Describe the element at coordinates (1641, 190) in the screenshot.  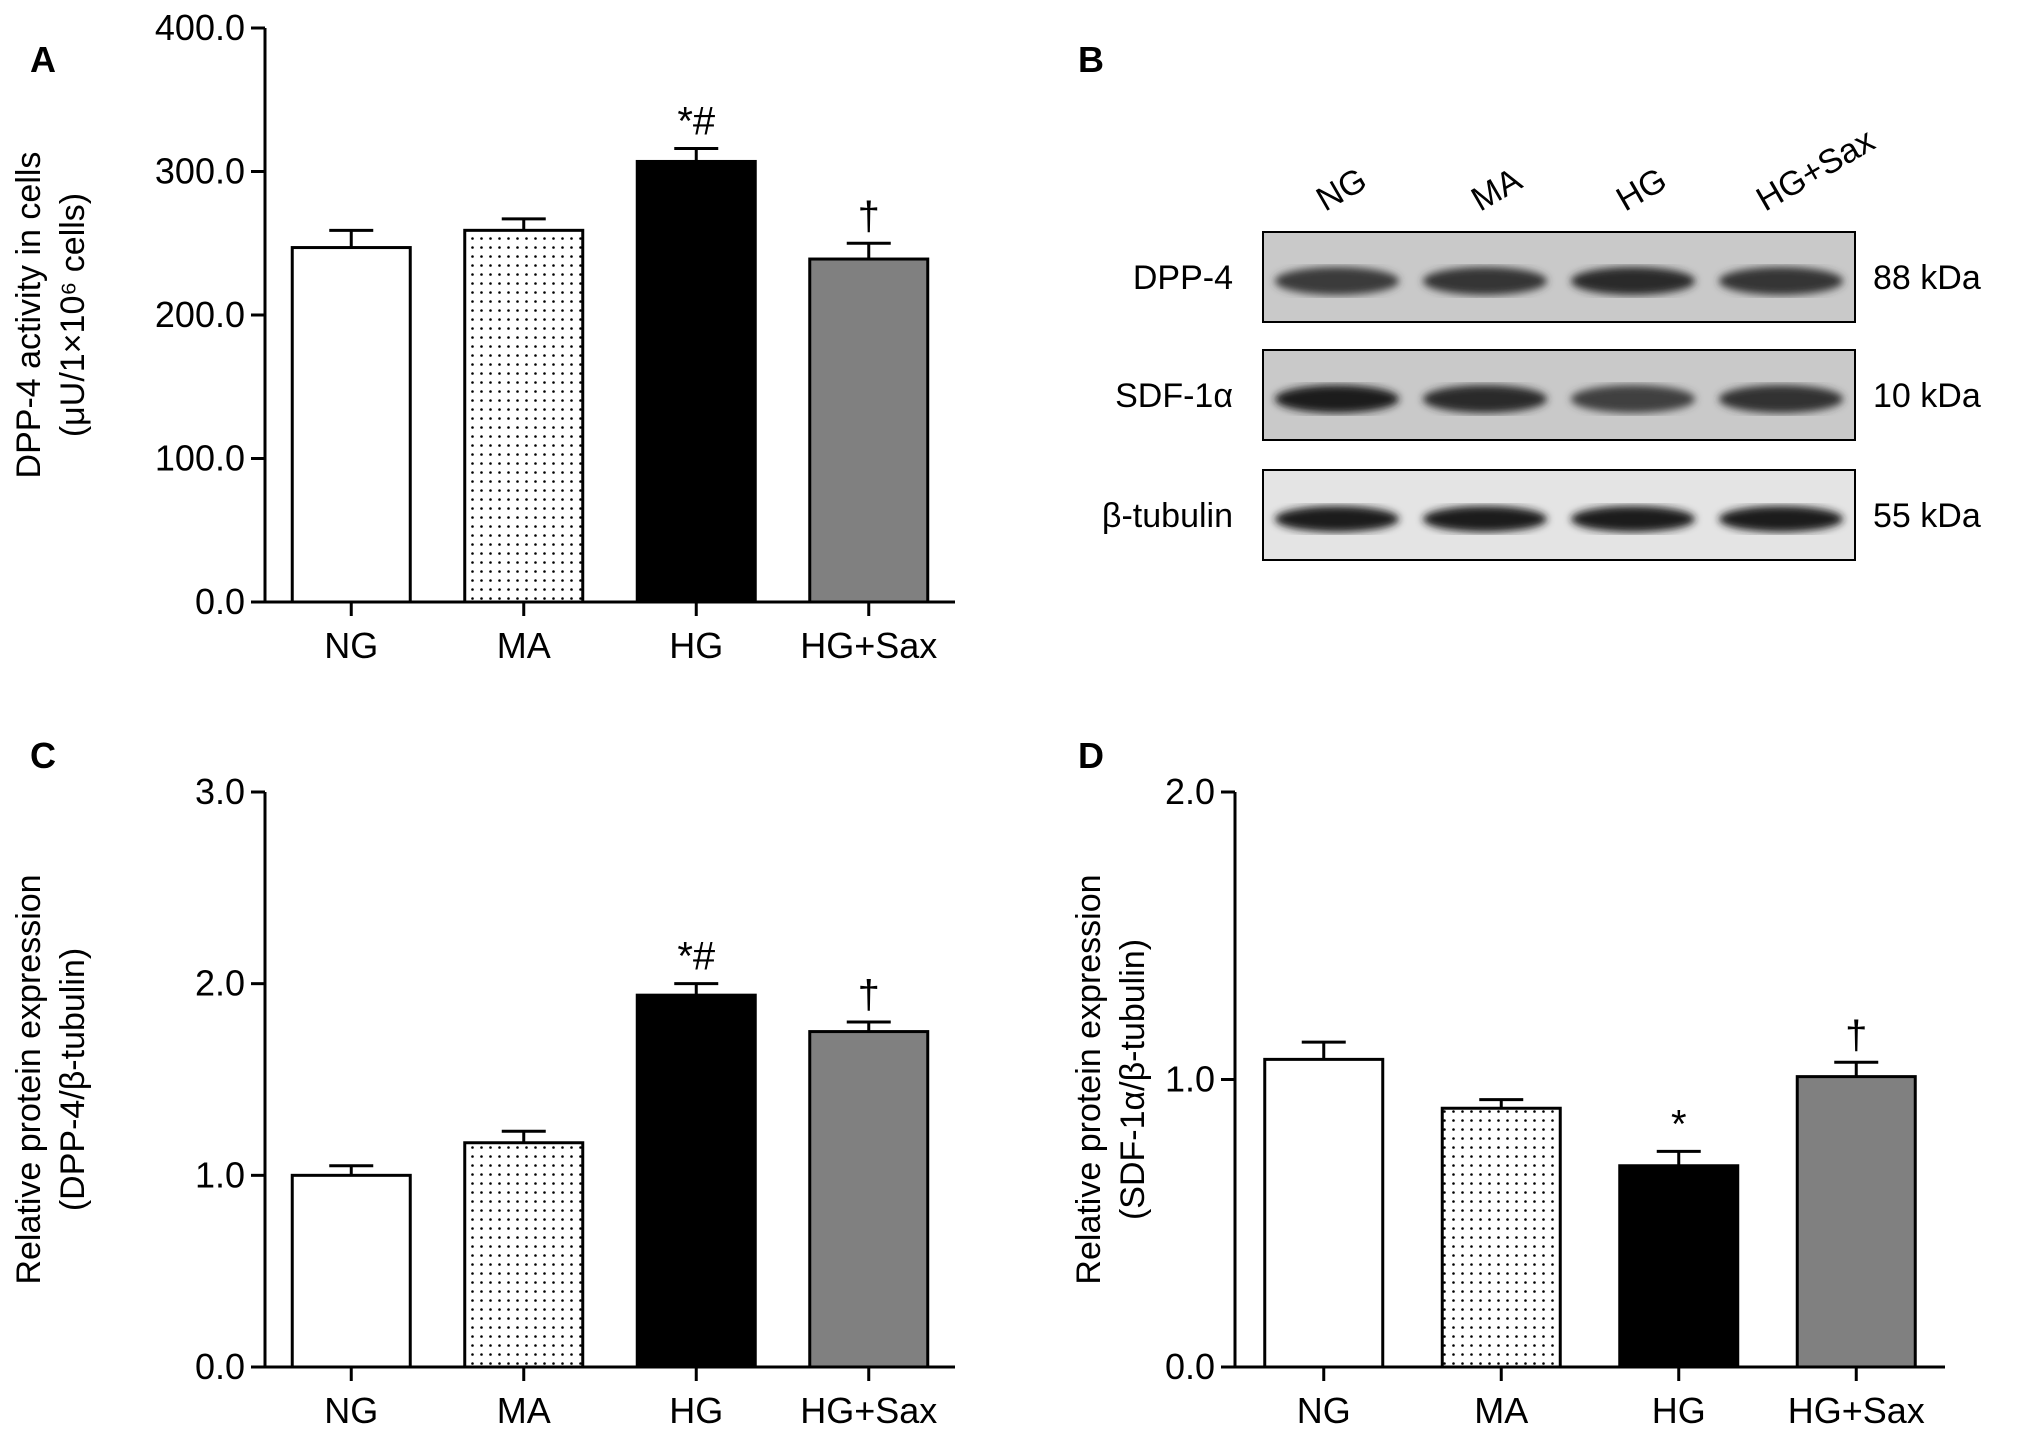
I see `lane-label-hg: HG` at that location.